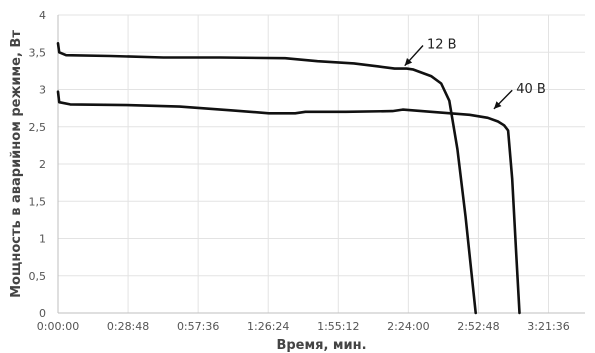  What do you see at coordinates (128, 326) in the screenshot?
I see `x-tick-label: 0:28:48` at bounding box center [128, 326].